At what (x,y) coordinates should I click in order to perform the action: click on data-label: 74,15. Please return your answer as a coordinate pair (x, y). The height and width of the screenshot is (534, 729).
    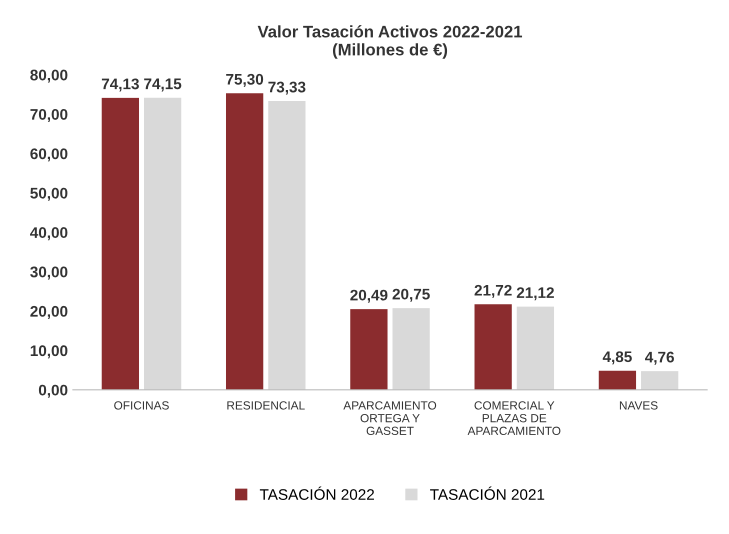
    Looking at the image, I should click on (163, 85).